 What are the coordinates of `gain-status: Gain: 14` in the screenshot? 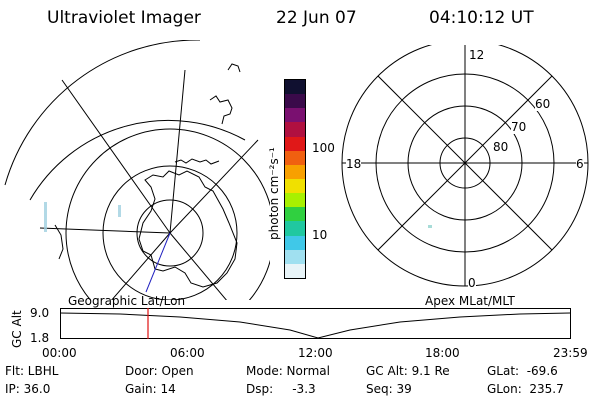 It's located at (150, 389).